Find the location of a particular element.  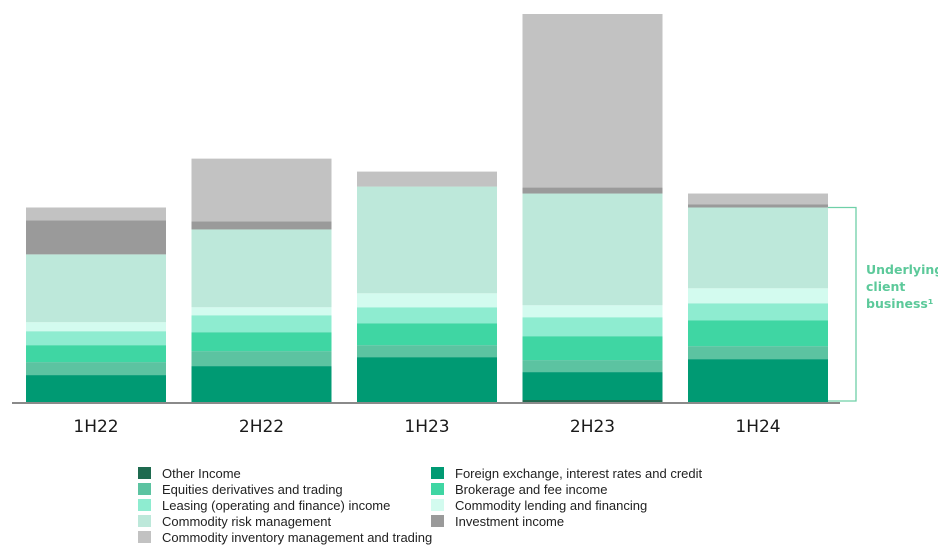

legend-label: Other Income is located at coordinates (201, 473).